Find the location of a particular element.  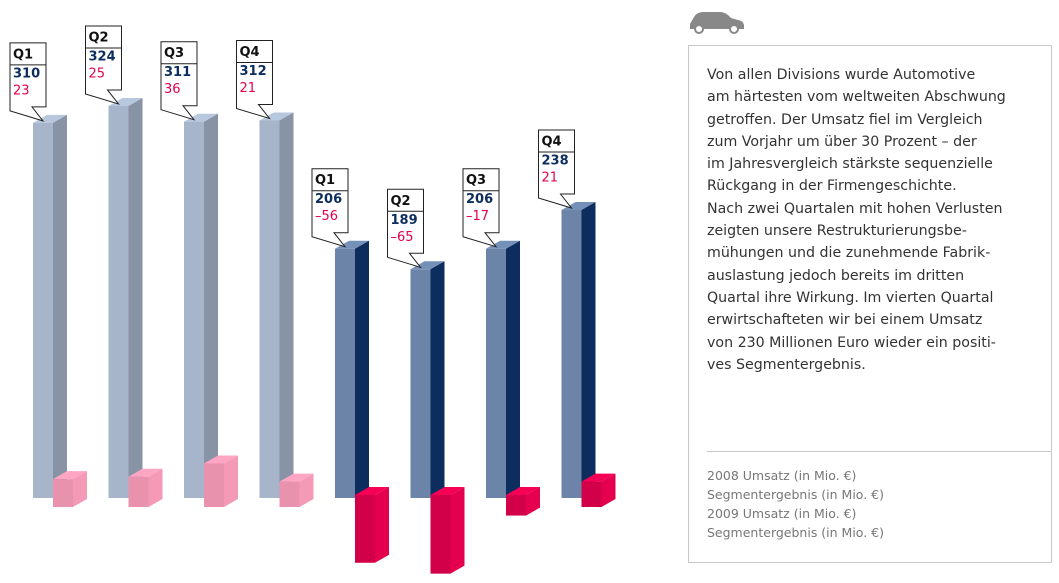

revenue-label: 324 is located at coordinates (102, 56).